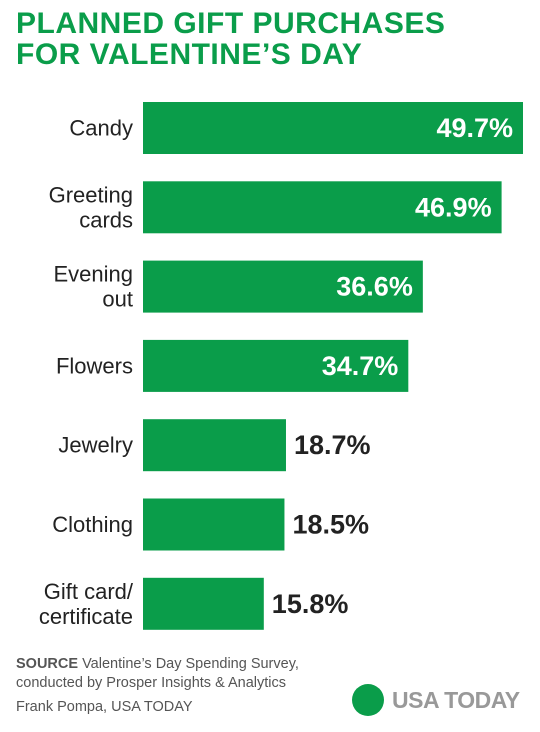 This screenshot has width=540, height=732. Describe the element at coordinates (188, 664) in the screenshot. I see `source-text: Valentine’s Day Spending Survey,` at that location.